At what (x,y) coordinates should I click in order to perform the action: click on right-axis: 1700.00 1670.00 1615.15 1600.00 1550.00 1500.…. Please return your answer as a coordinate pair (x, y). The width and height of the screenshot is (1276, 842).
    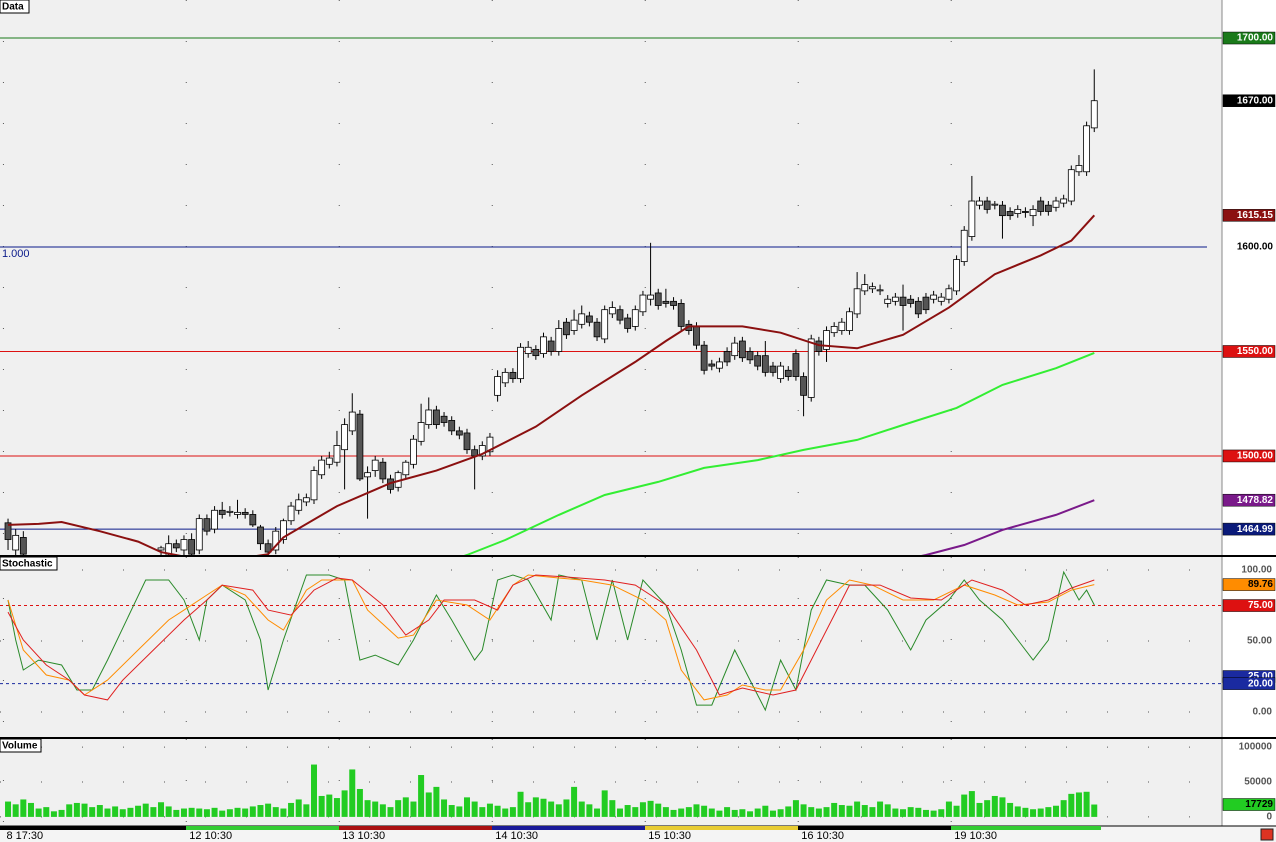
    Looking at the image, I should click on (1249, 427).